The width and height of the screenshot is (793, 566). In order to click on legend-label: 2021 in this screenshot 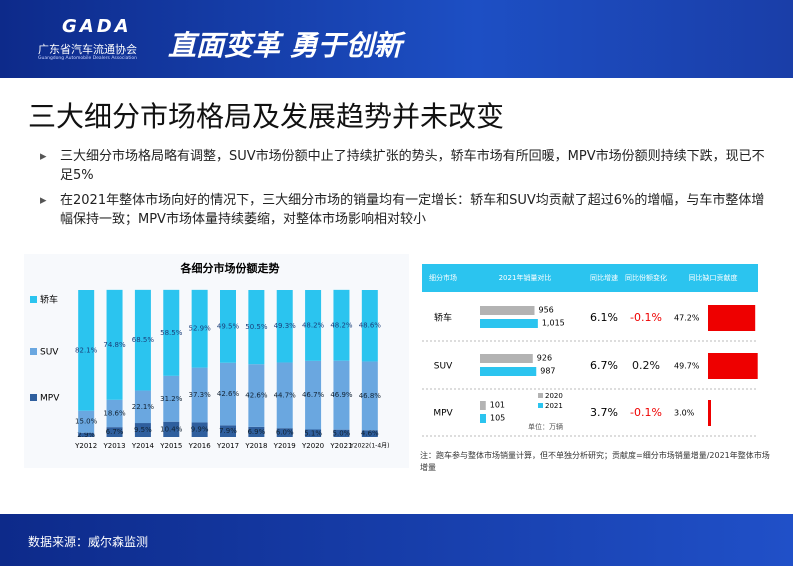, I will do `click(554, 406)`.